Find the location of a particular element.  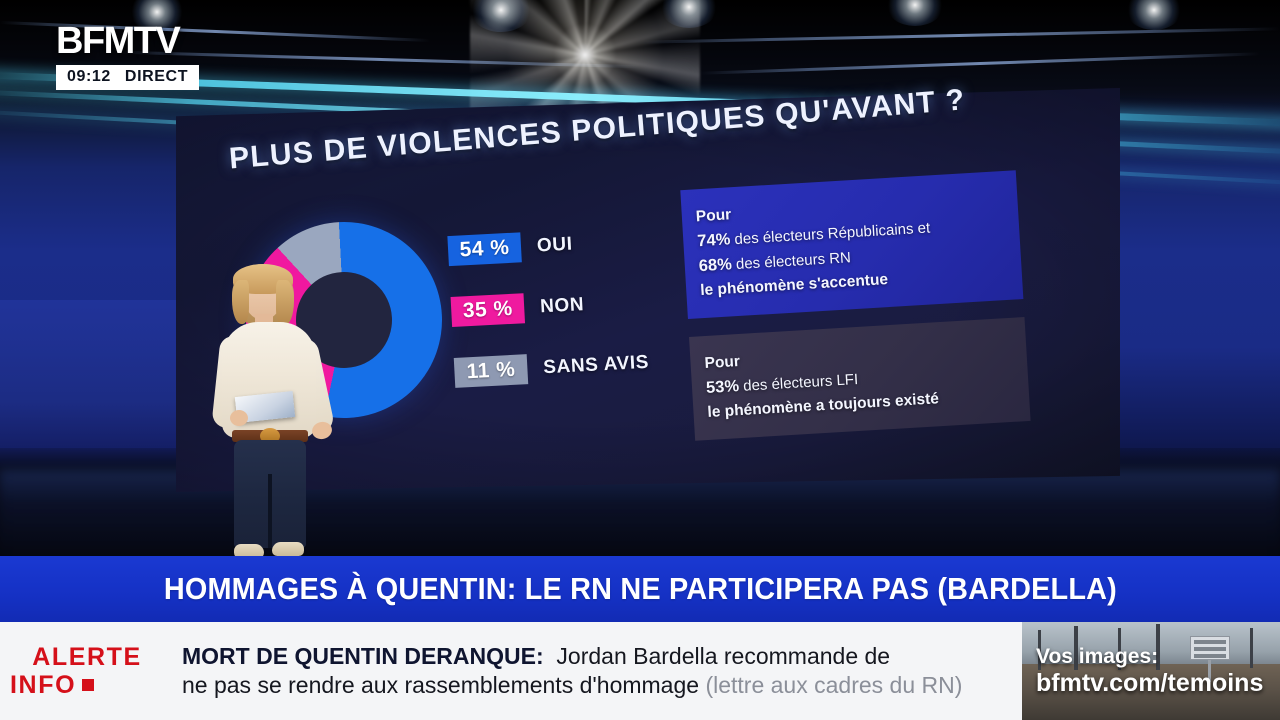

promo-line-1: Vos images: is located at coordinates (1097, 657).